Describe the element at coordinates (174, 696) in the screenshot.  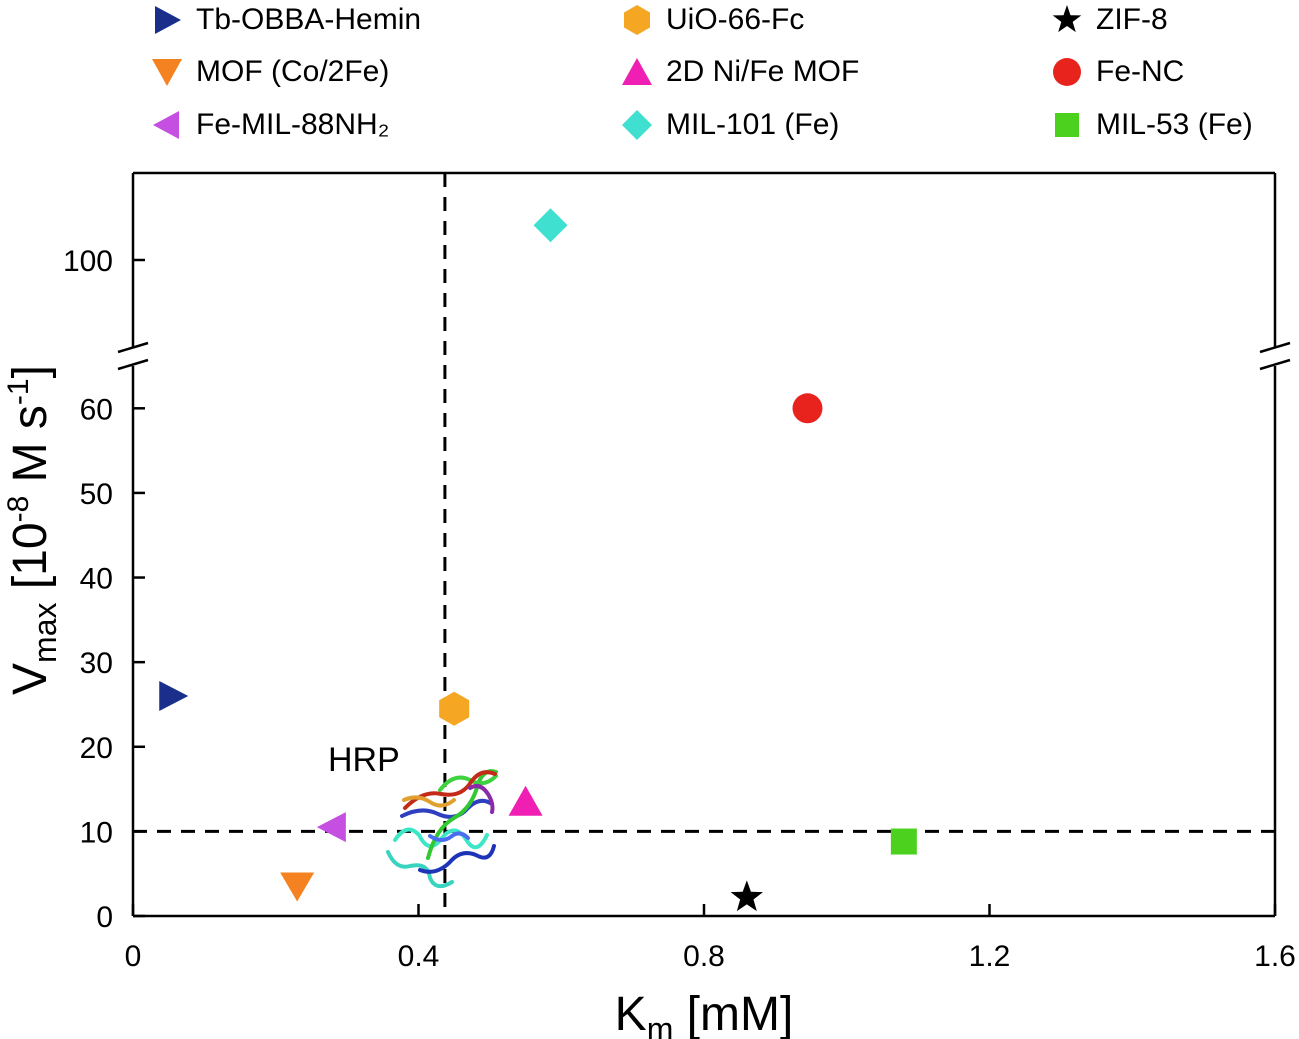
I see `data-point-triangle-right` at that location.